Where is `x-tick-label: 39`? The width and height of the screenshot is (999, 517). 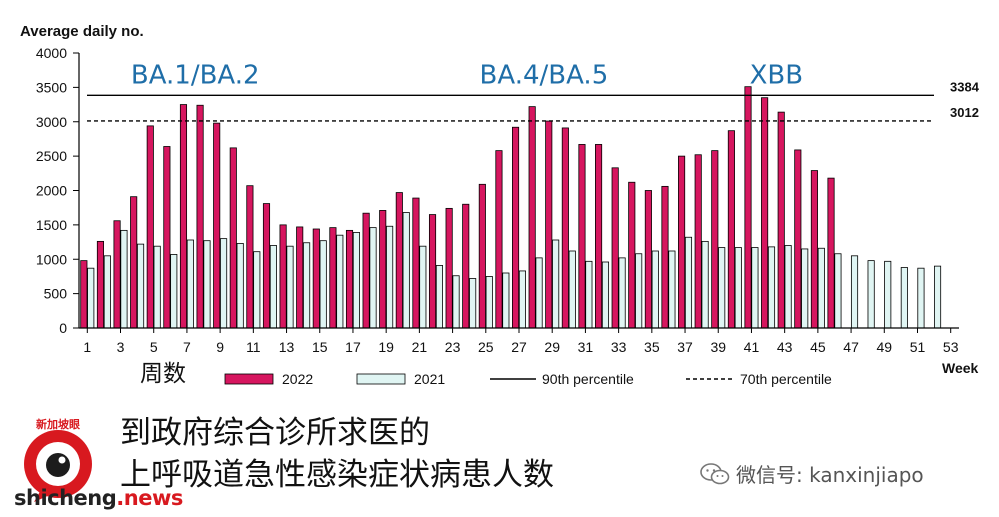 x-tick-label: 39 is located at coordinates (718, 347).